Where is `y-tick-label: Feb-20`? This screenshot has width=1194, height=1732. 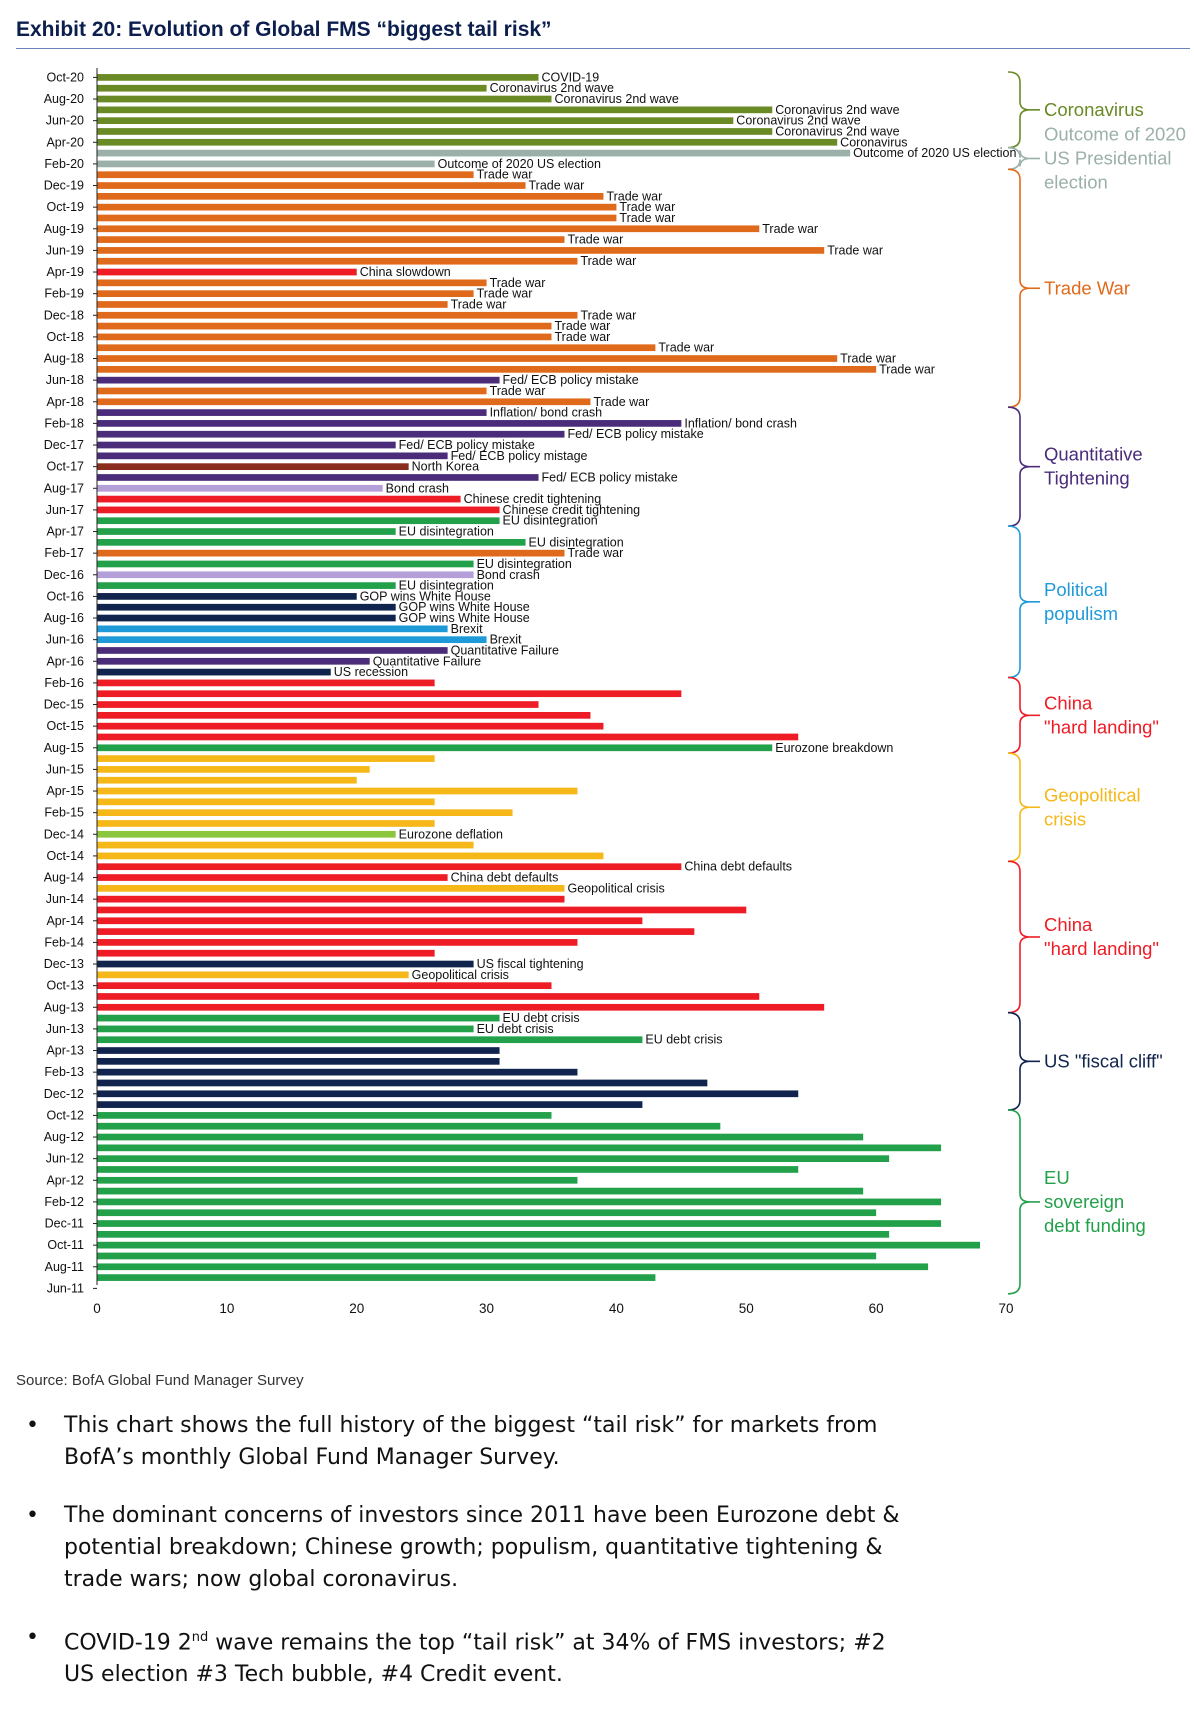 y-tick-label: Feb-20 is located at coordinates (64, 164).